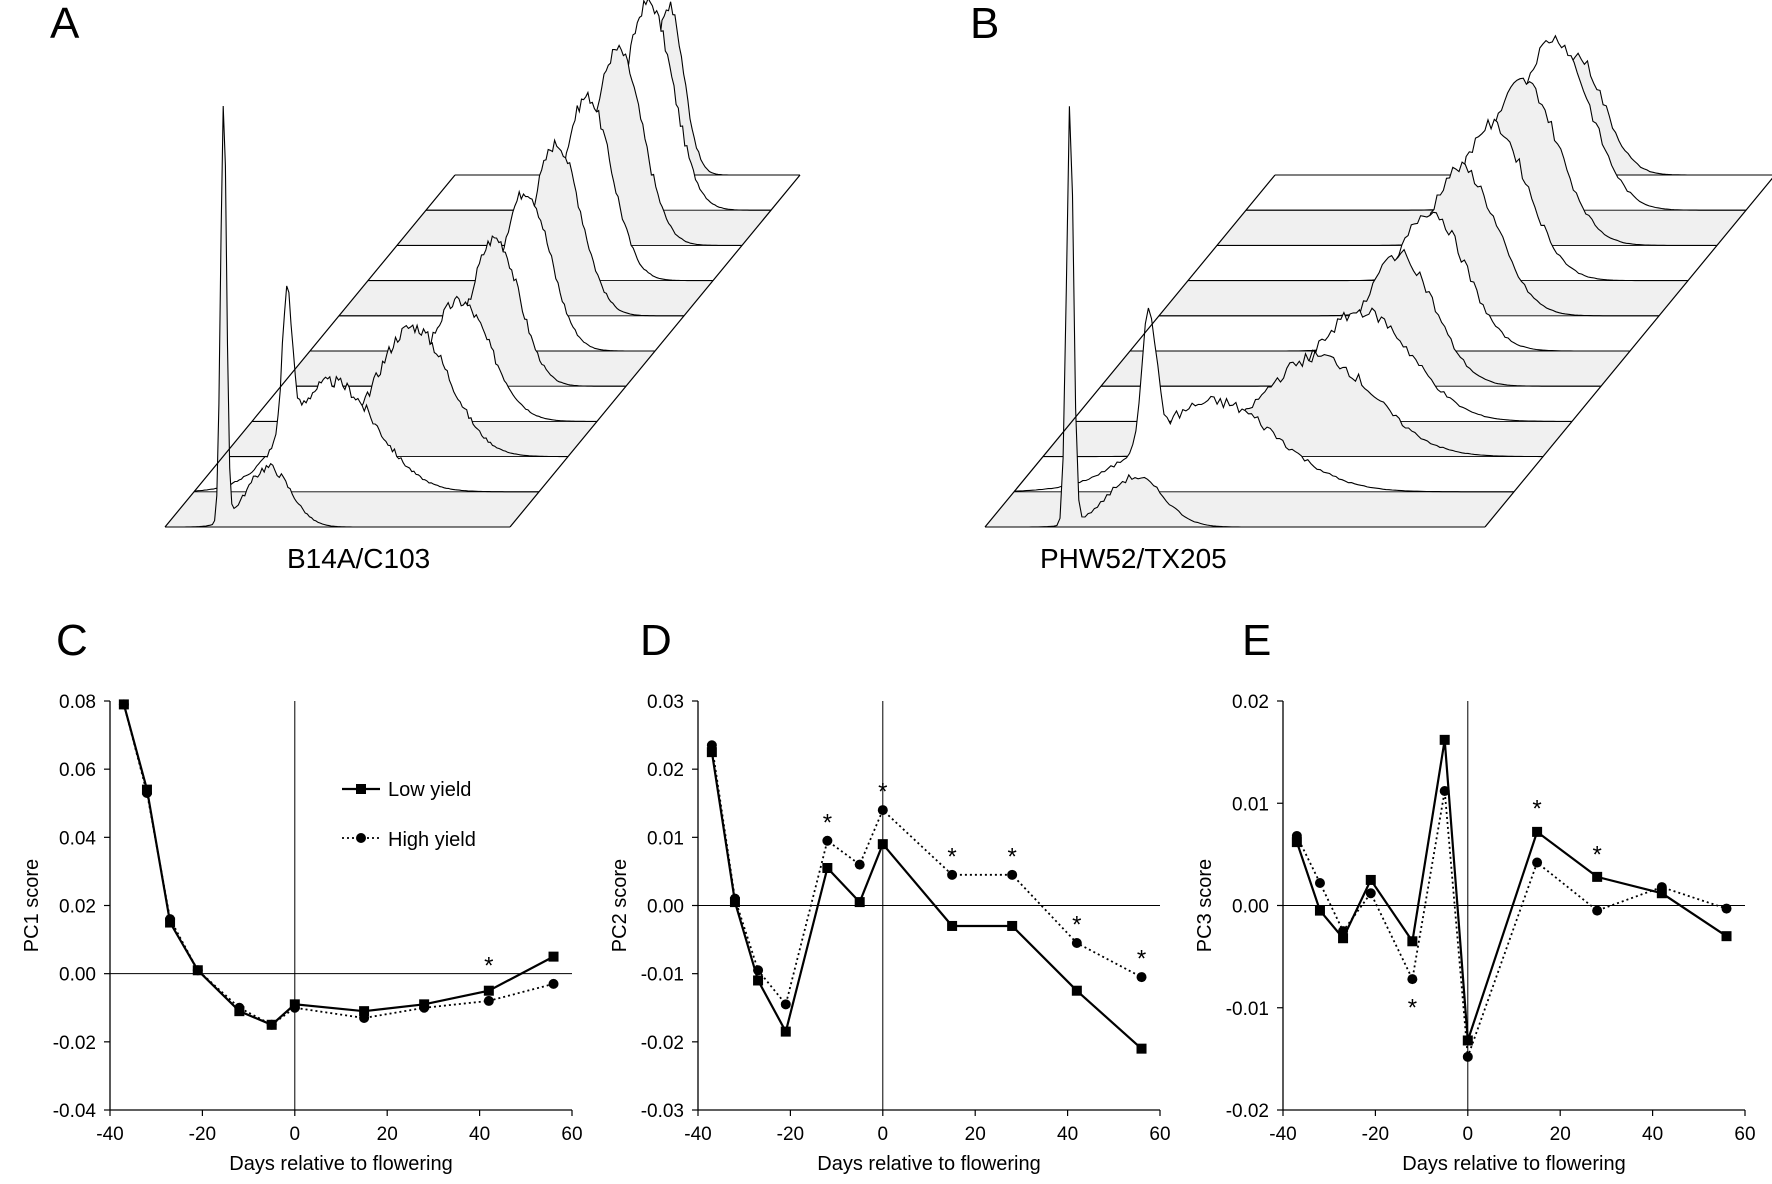 The width and height of the screenshot is (1772, 1184). Describe the element at coordinates (655, 351) in the screenshot. I see `stack-right-edge` at that location.